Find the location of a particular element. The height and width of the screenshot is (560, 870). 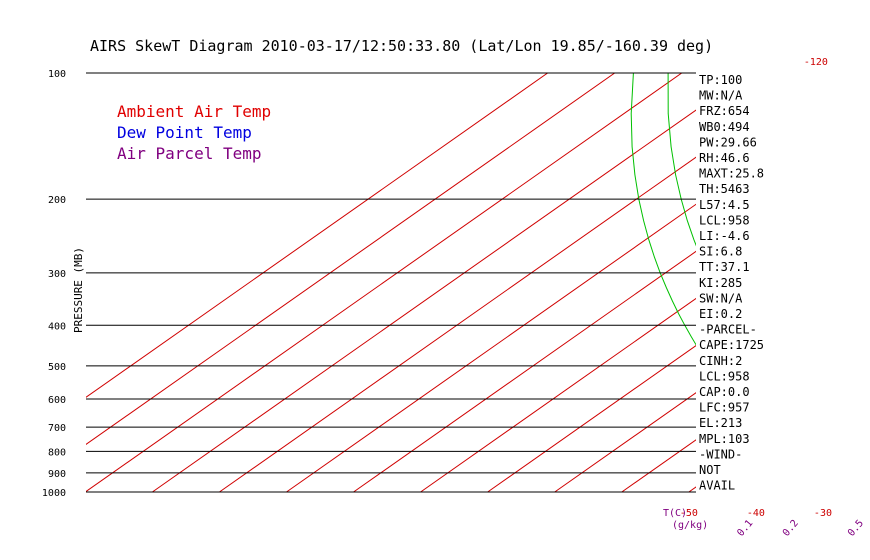

bottom-temp-tick: -40 is located at coordinates (756, 513).